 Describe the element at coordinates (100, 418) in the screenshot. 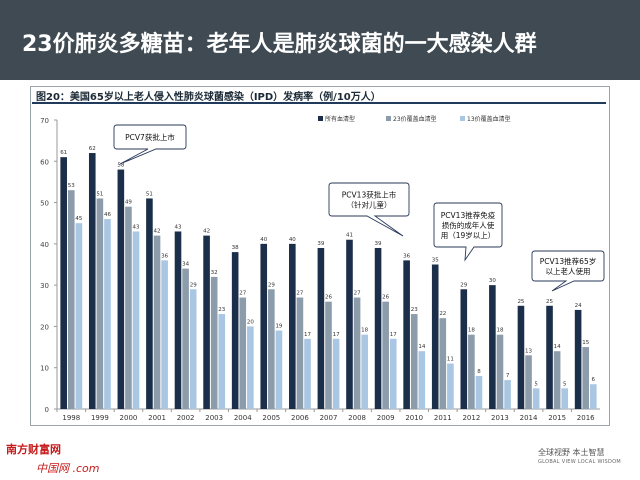

I see `x-tick-label: 1999` at that location.